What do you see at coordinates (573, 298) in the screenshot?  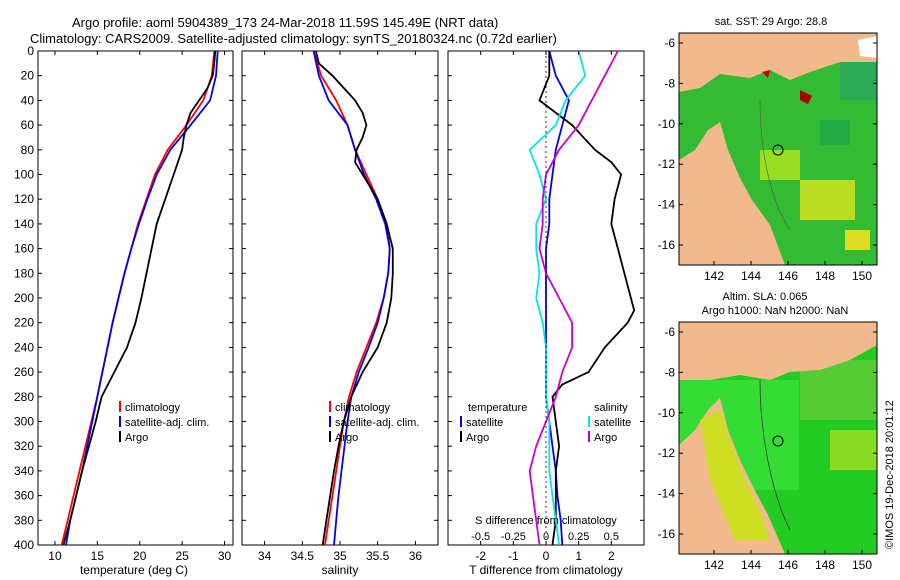 I see `series-line-s-argo` at bounding box center [573, 298].